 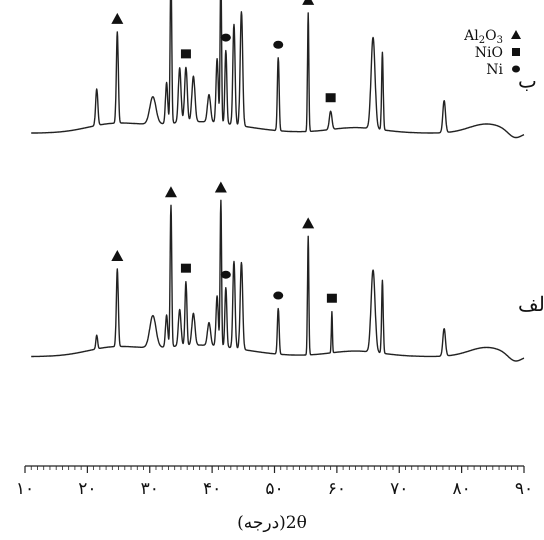 What do you see at coordinates (489, 53) in the screenshot?
I see `legend-label-square: NiO` at bounding box center [489, 53].